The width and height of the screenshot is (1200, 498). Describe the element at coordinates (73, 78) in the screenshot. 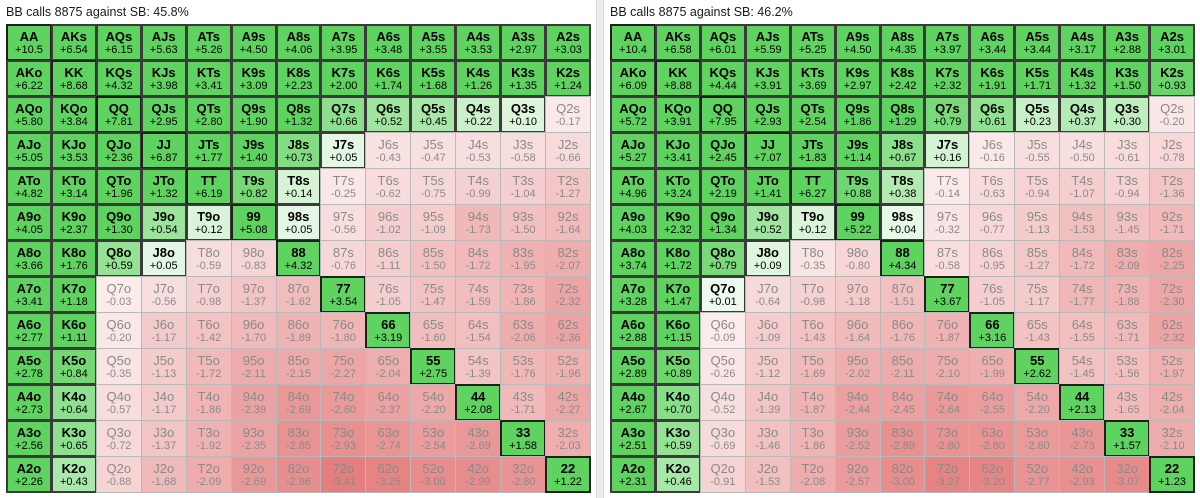

I see `hand-cell: KK +8.68` at that location.